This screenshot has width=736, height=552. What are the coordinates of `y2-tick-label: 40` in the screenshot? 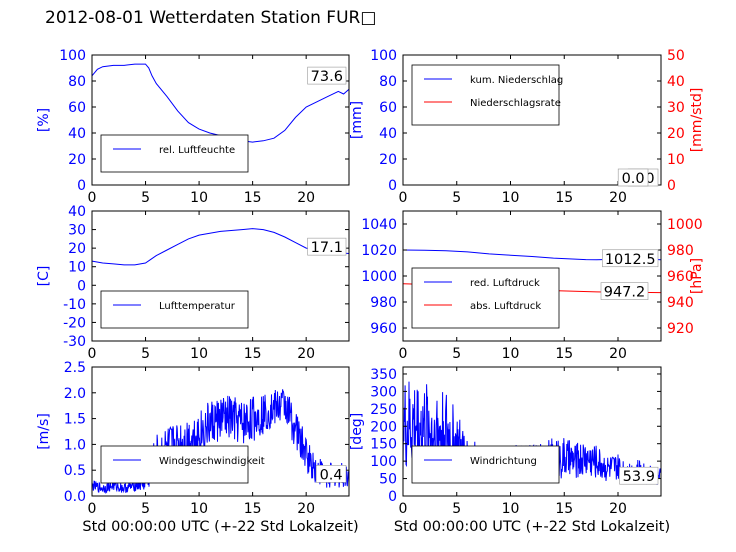 It's located at (676, 82).